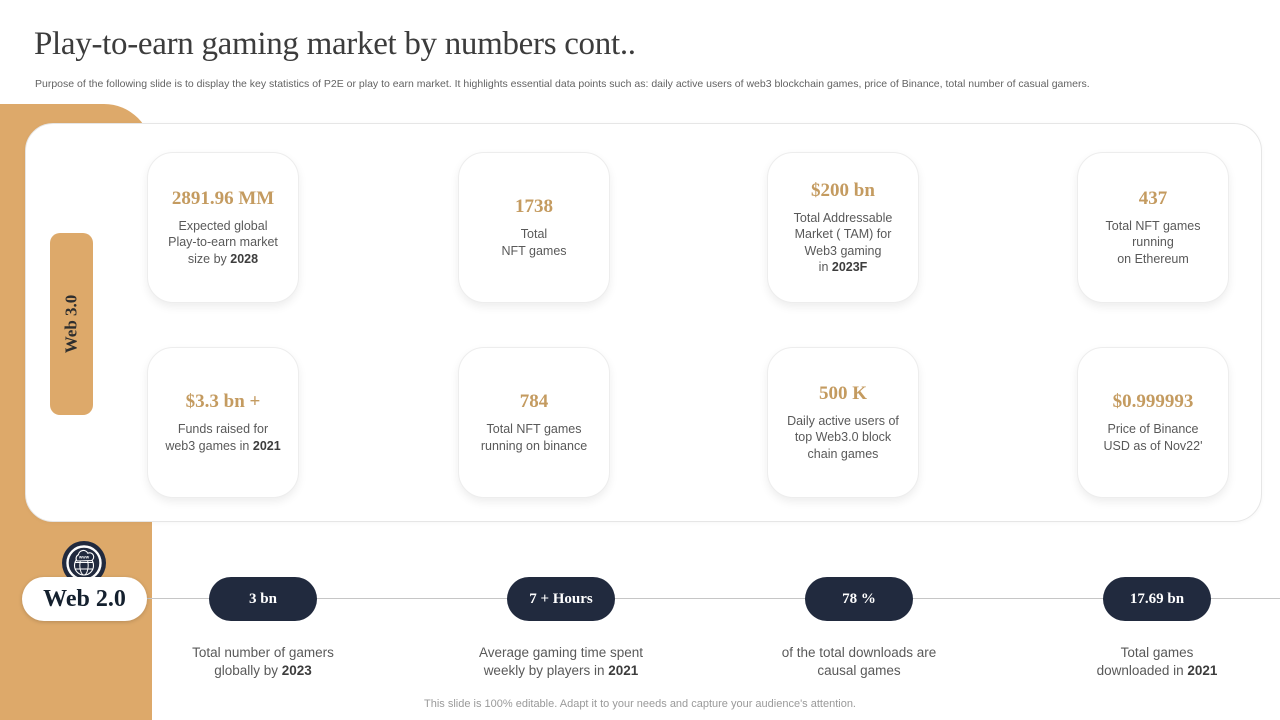 This screenshot has width=1280, height=720. Describe the element at coordinates (849, 267) in the screenshot. I see `stat-desc-highlight: 2023F` at that location.